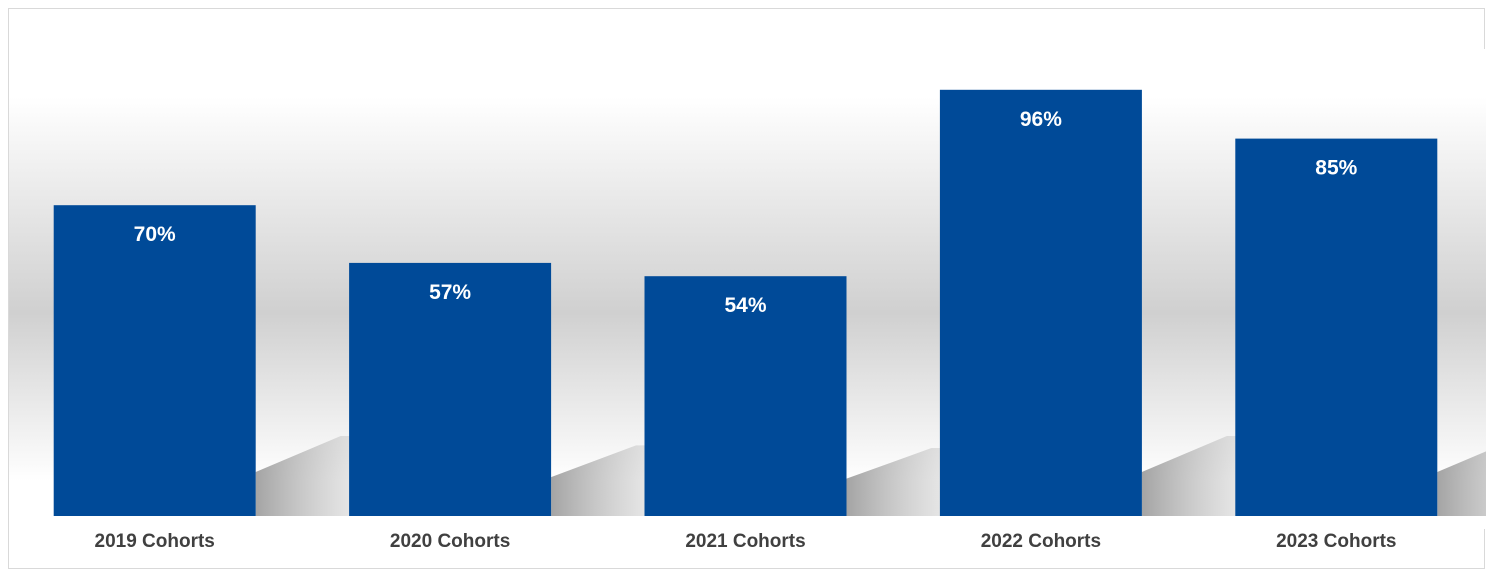  What do you see at coordinates (1041, 541) in the screenshot?
I see `category-label: 2022 Cohorts` at bounding box center [1041, 541].